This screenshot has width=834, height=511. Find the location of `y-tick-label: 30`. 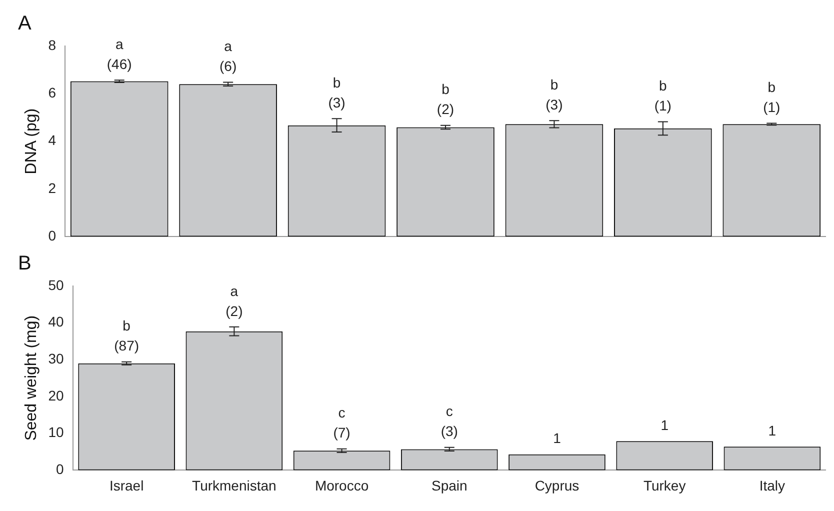

y-tick-label: 30 is located at coordinates (56, 358).